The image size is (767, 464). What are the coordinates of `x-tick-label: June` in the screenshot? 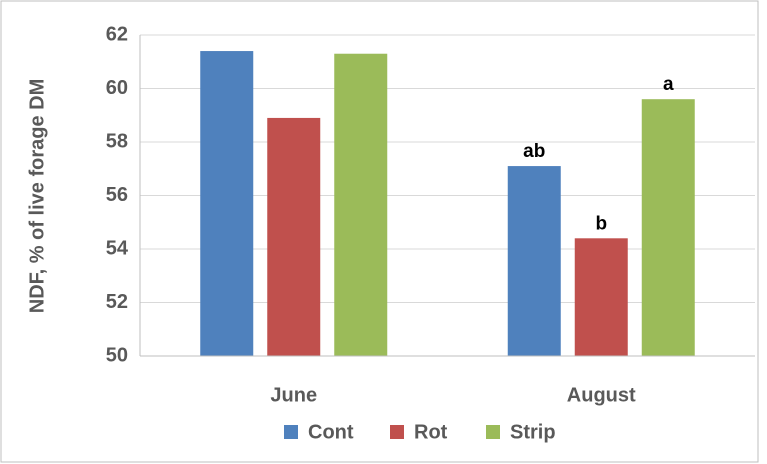 It's located at (293, 395).